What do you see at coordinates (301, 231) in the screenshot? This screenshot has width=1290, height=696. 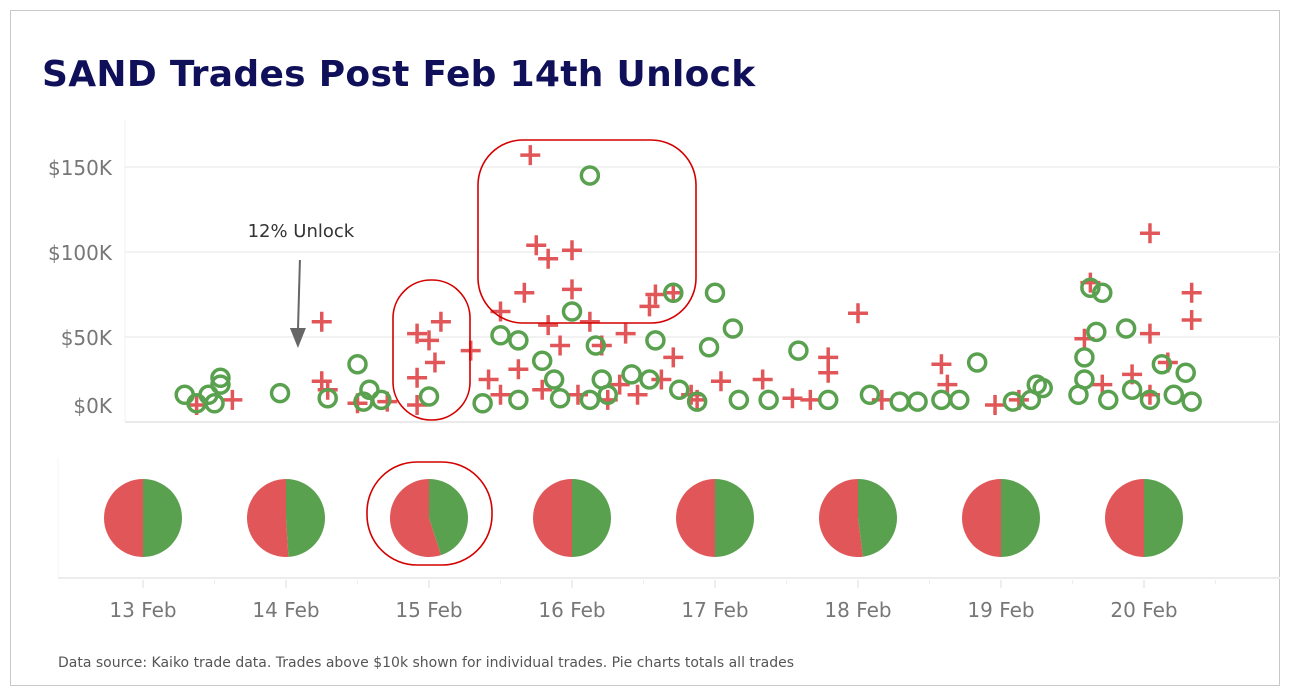 I see `annotation-label: 12% Unlock` at bounding box center [301, 231].